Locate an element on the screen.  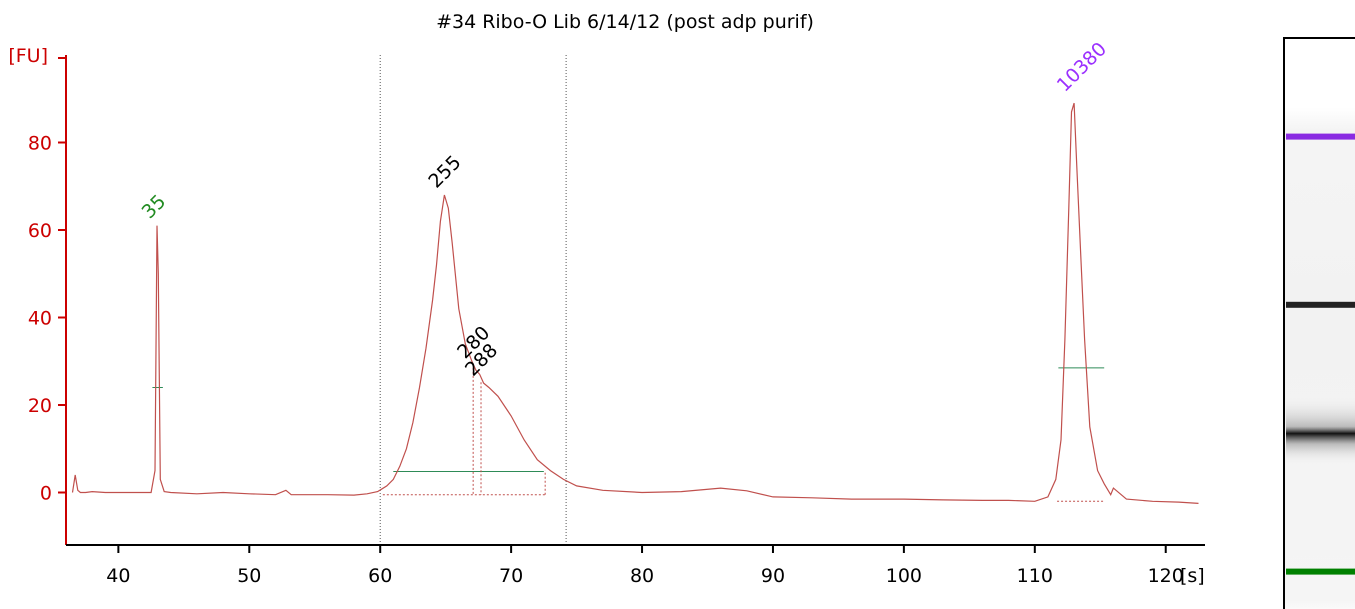
peak-label: 35 is located at coordinates (154, 207).